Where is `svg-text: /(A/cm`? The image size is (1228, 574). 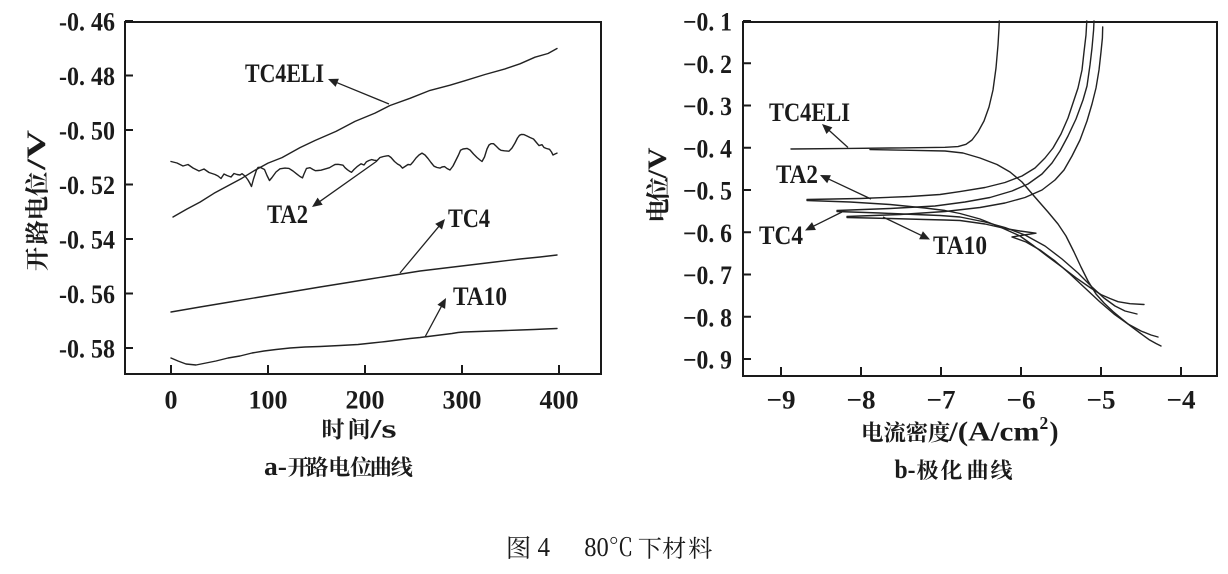
svg-text: /(A/cm is located at coordinates (994, 432).